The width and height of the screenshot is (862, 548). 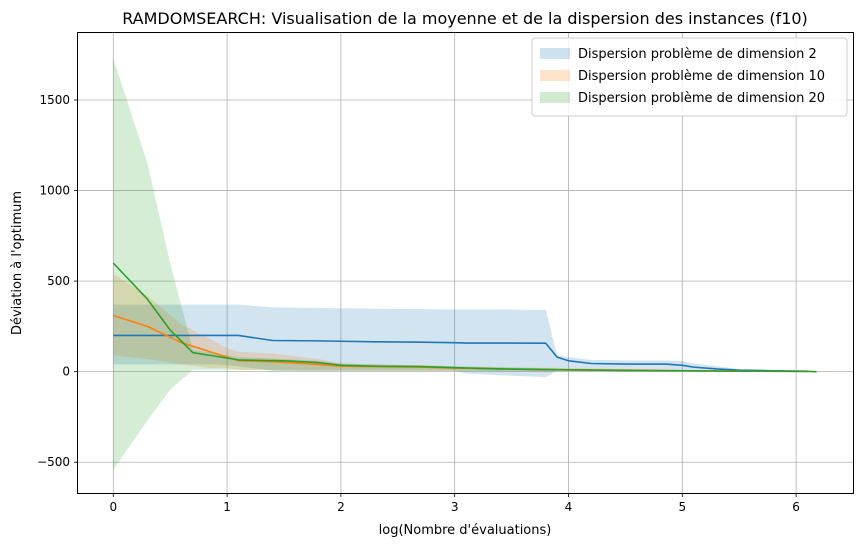 I want to click on y-tick-label: 0, so click(x=66, y=372).